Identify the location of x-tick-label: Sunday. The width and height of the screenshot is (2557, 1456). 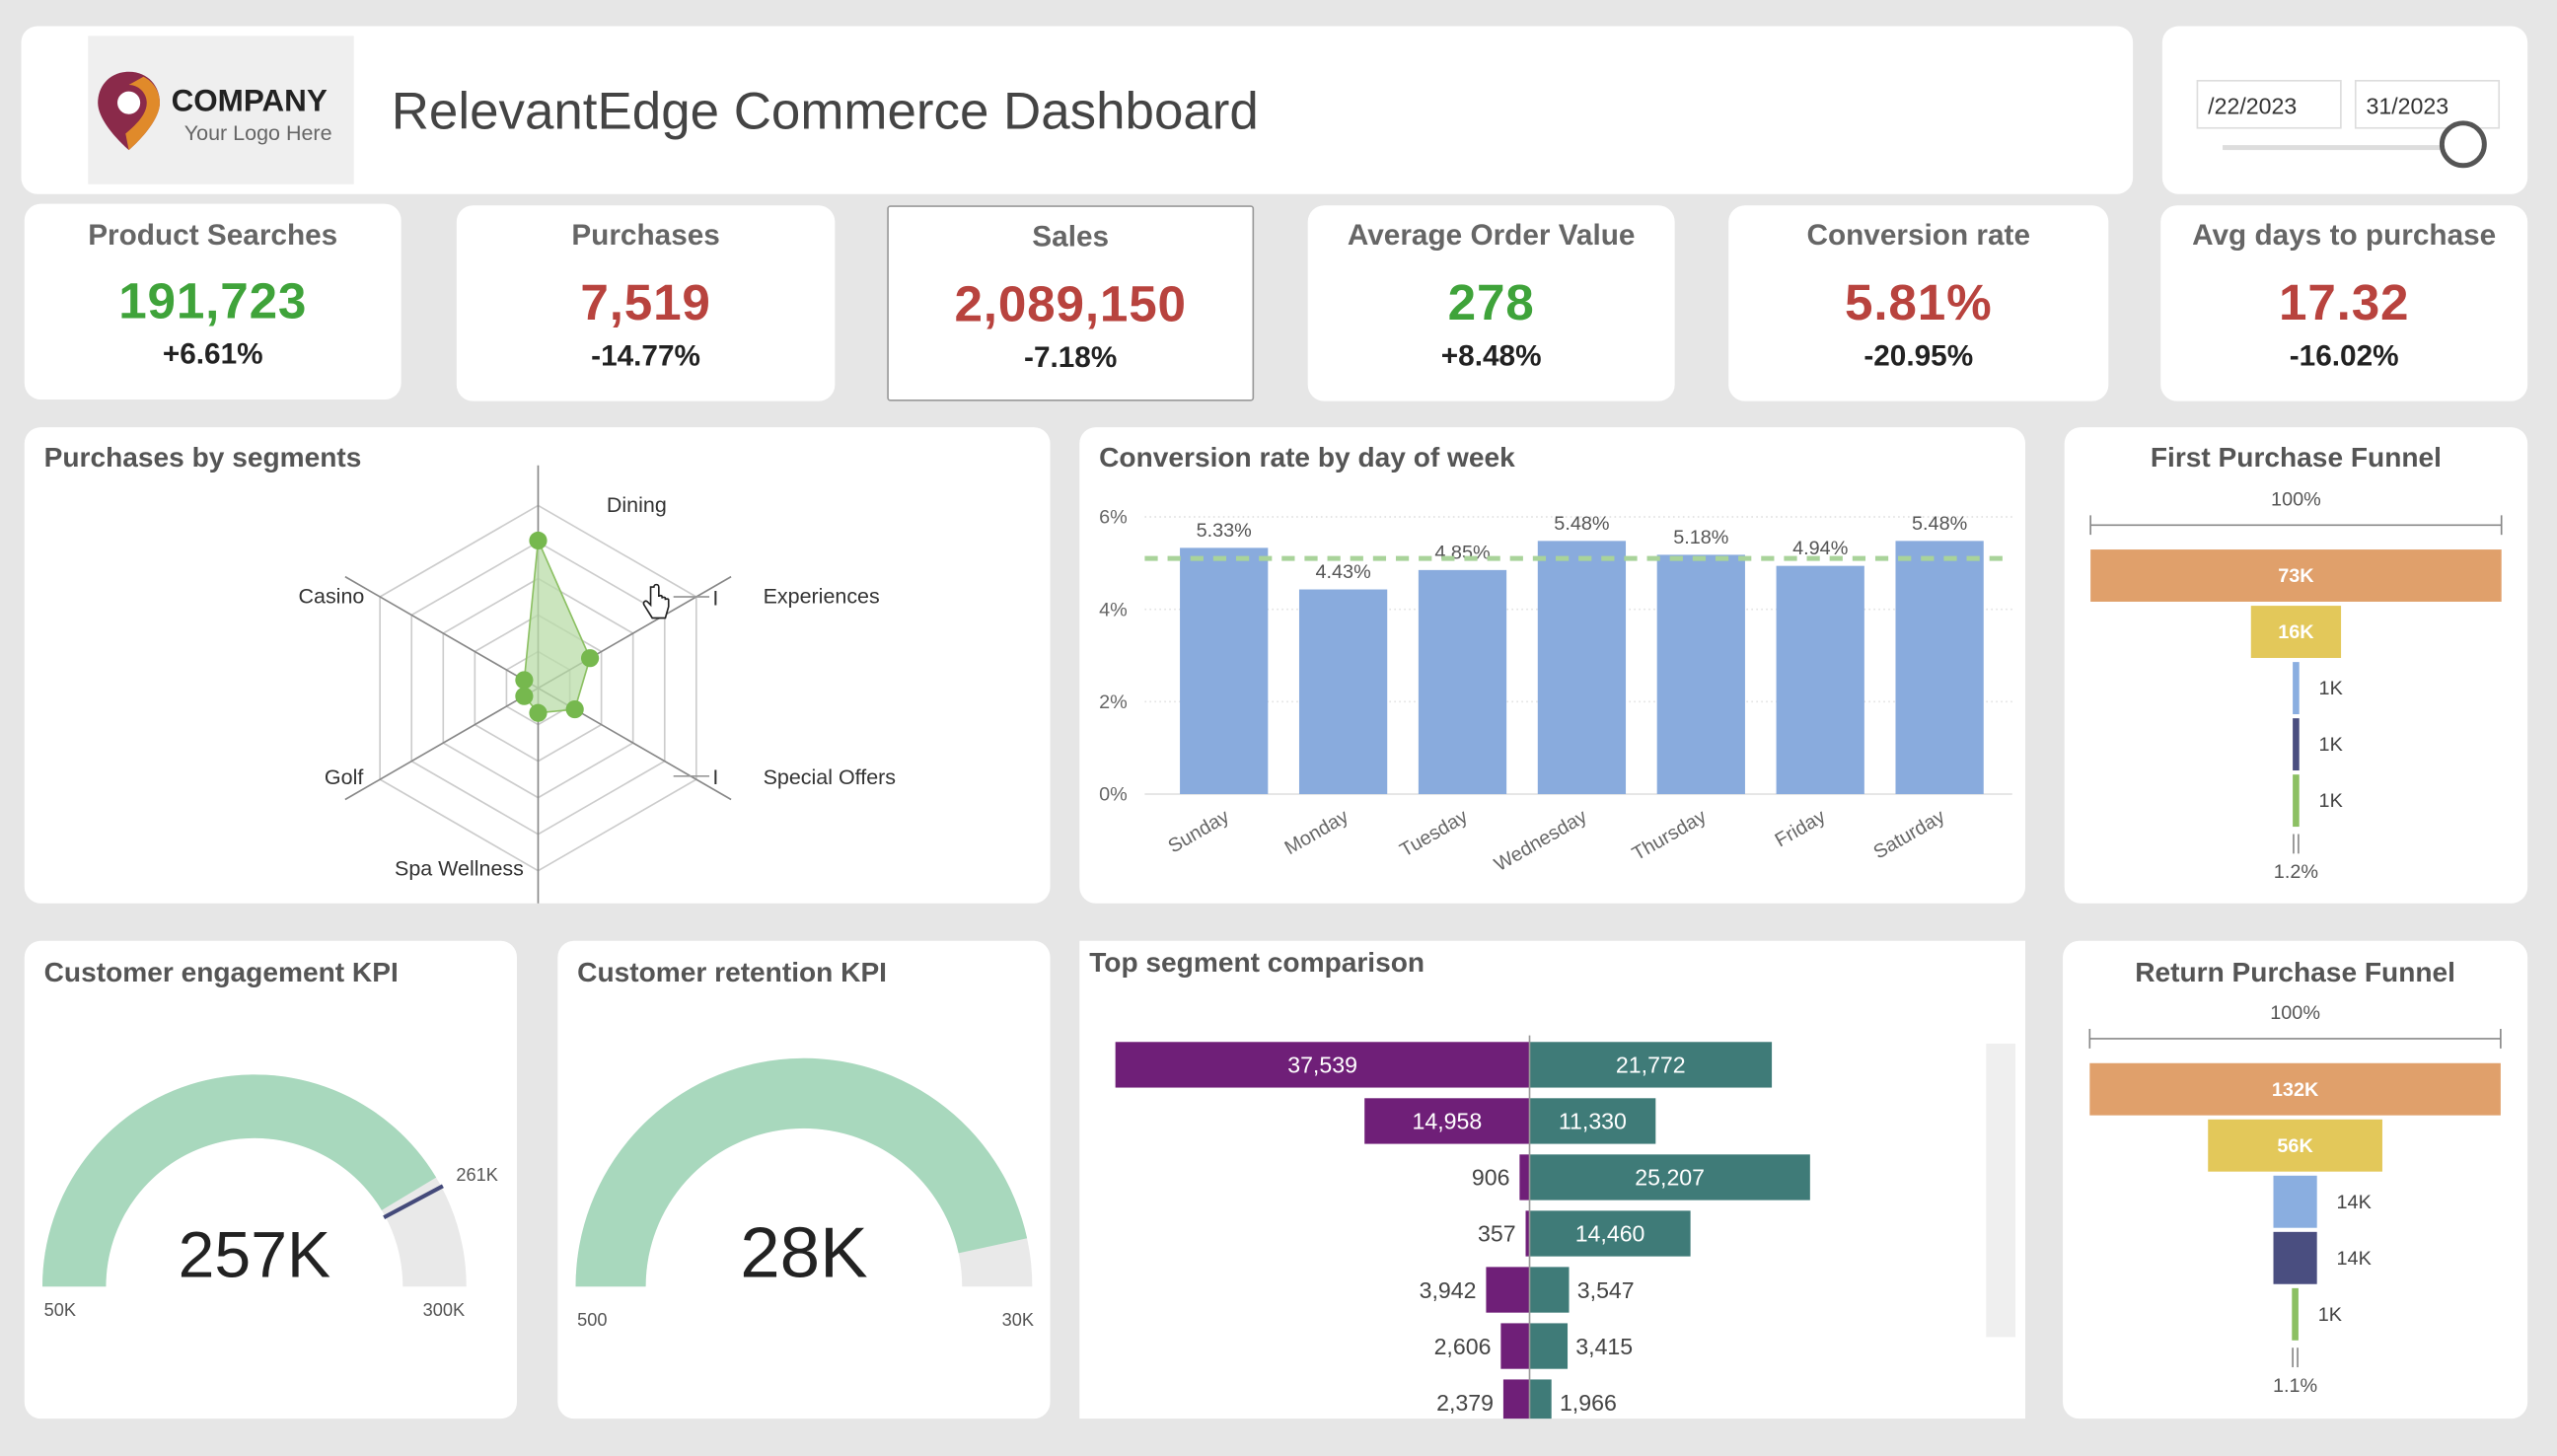
(1199, 832).